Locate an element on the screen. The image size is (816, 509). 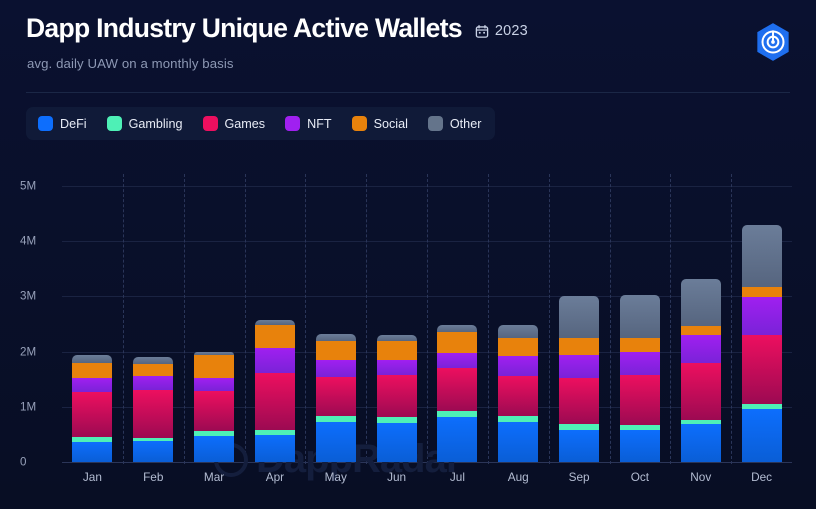
x-axis-label-nov: Nov is located at coordinates (701, 477).